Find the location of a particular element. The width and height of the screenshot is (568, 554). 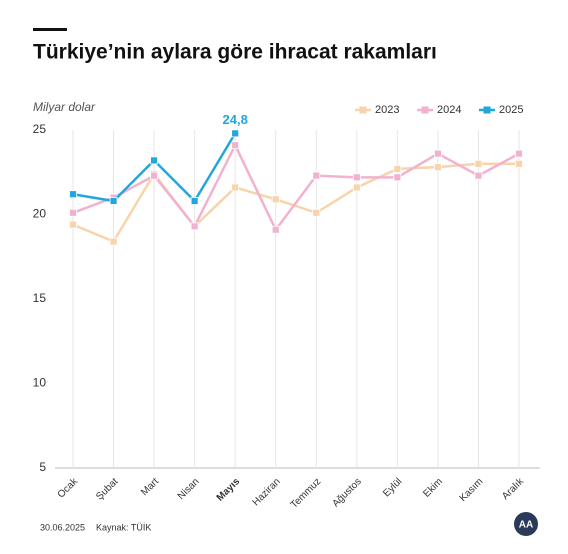

y-tick-label: 10 is located at coordinates (40, 383).